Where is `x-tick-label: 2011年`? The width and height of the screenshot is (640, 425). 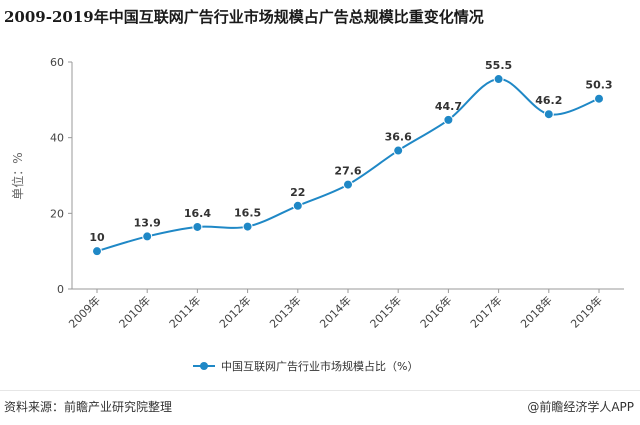
x-tick-label: 2011年 is located at coordinates (184, 311).